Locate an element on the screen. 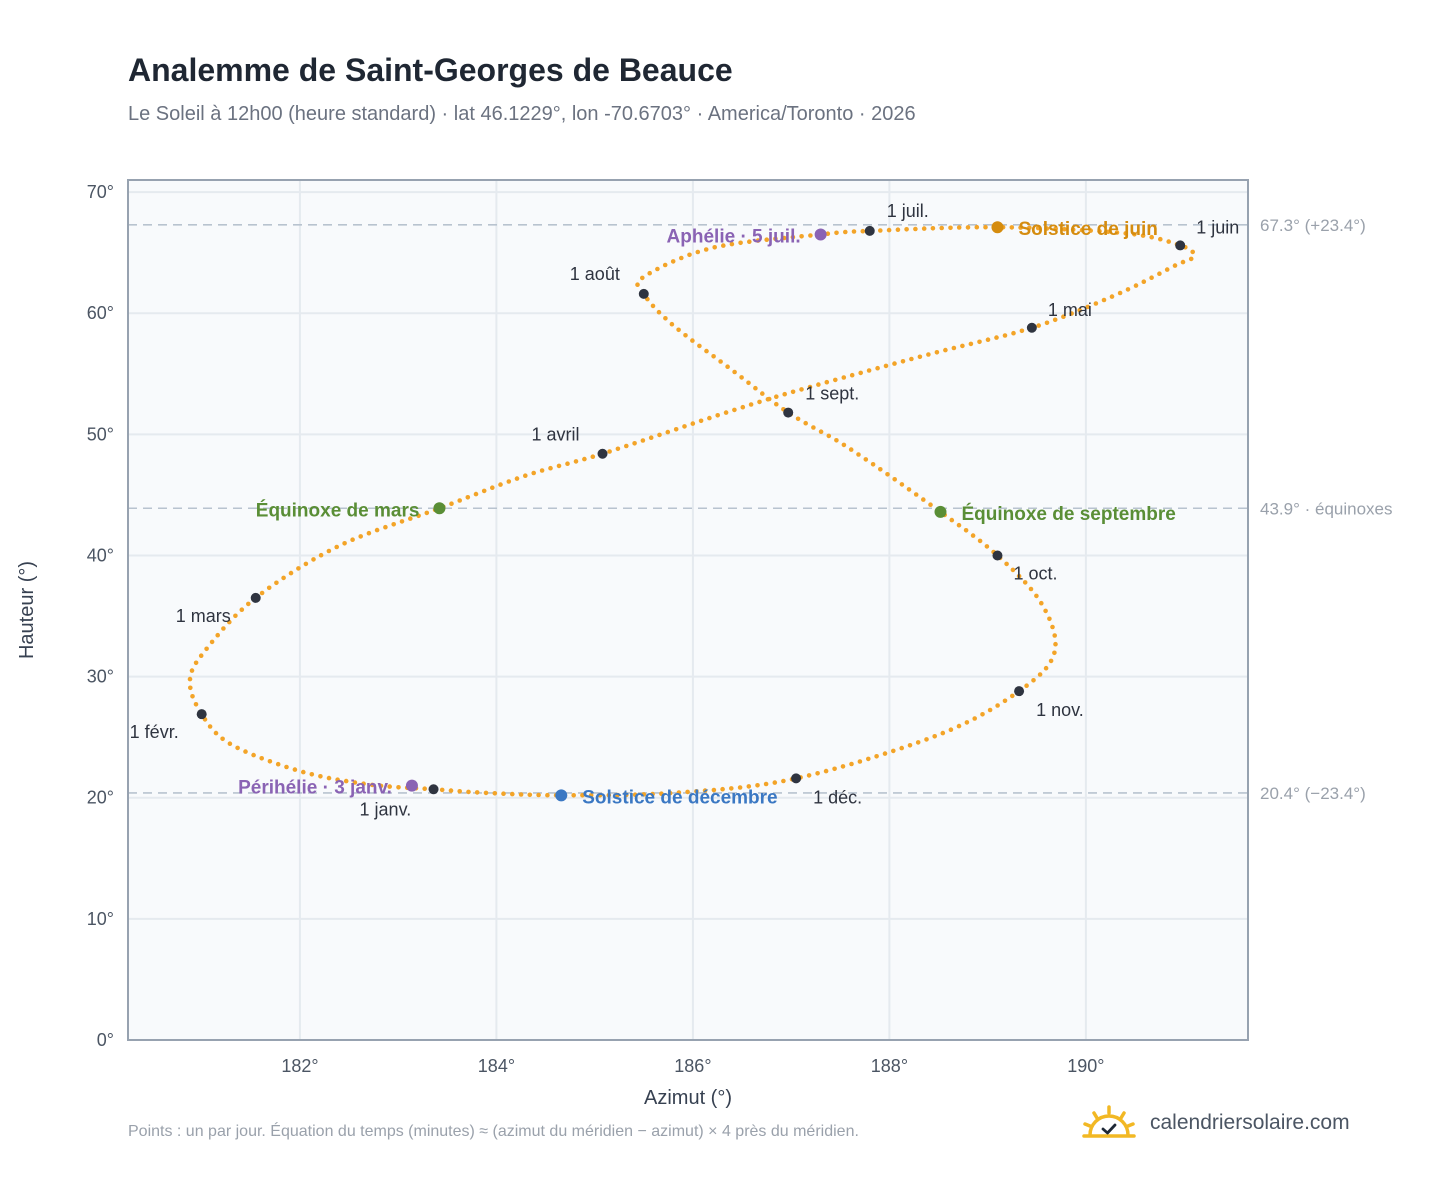  brand: calendriersolaire.com is located at coordinates (1216, 1123).